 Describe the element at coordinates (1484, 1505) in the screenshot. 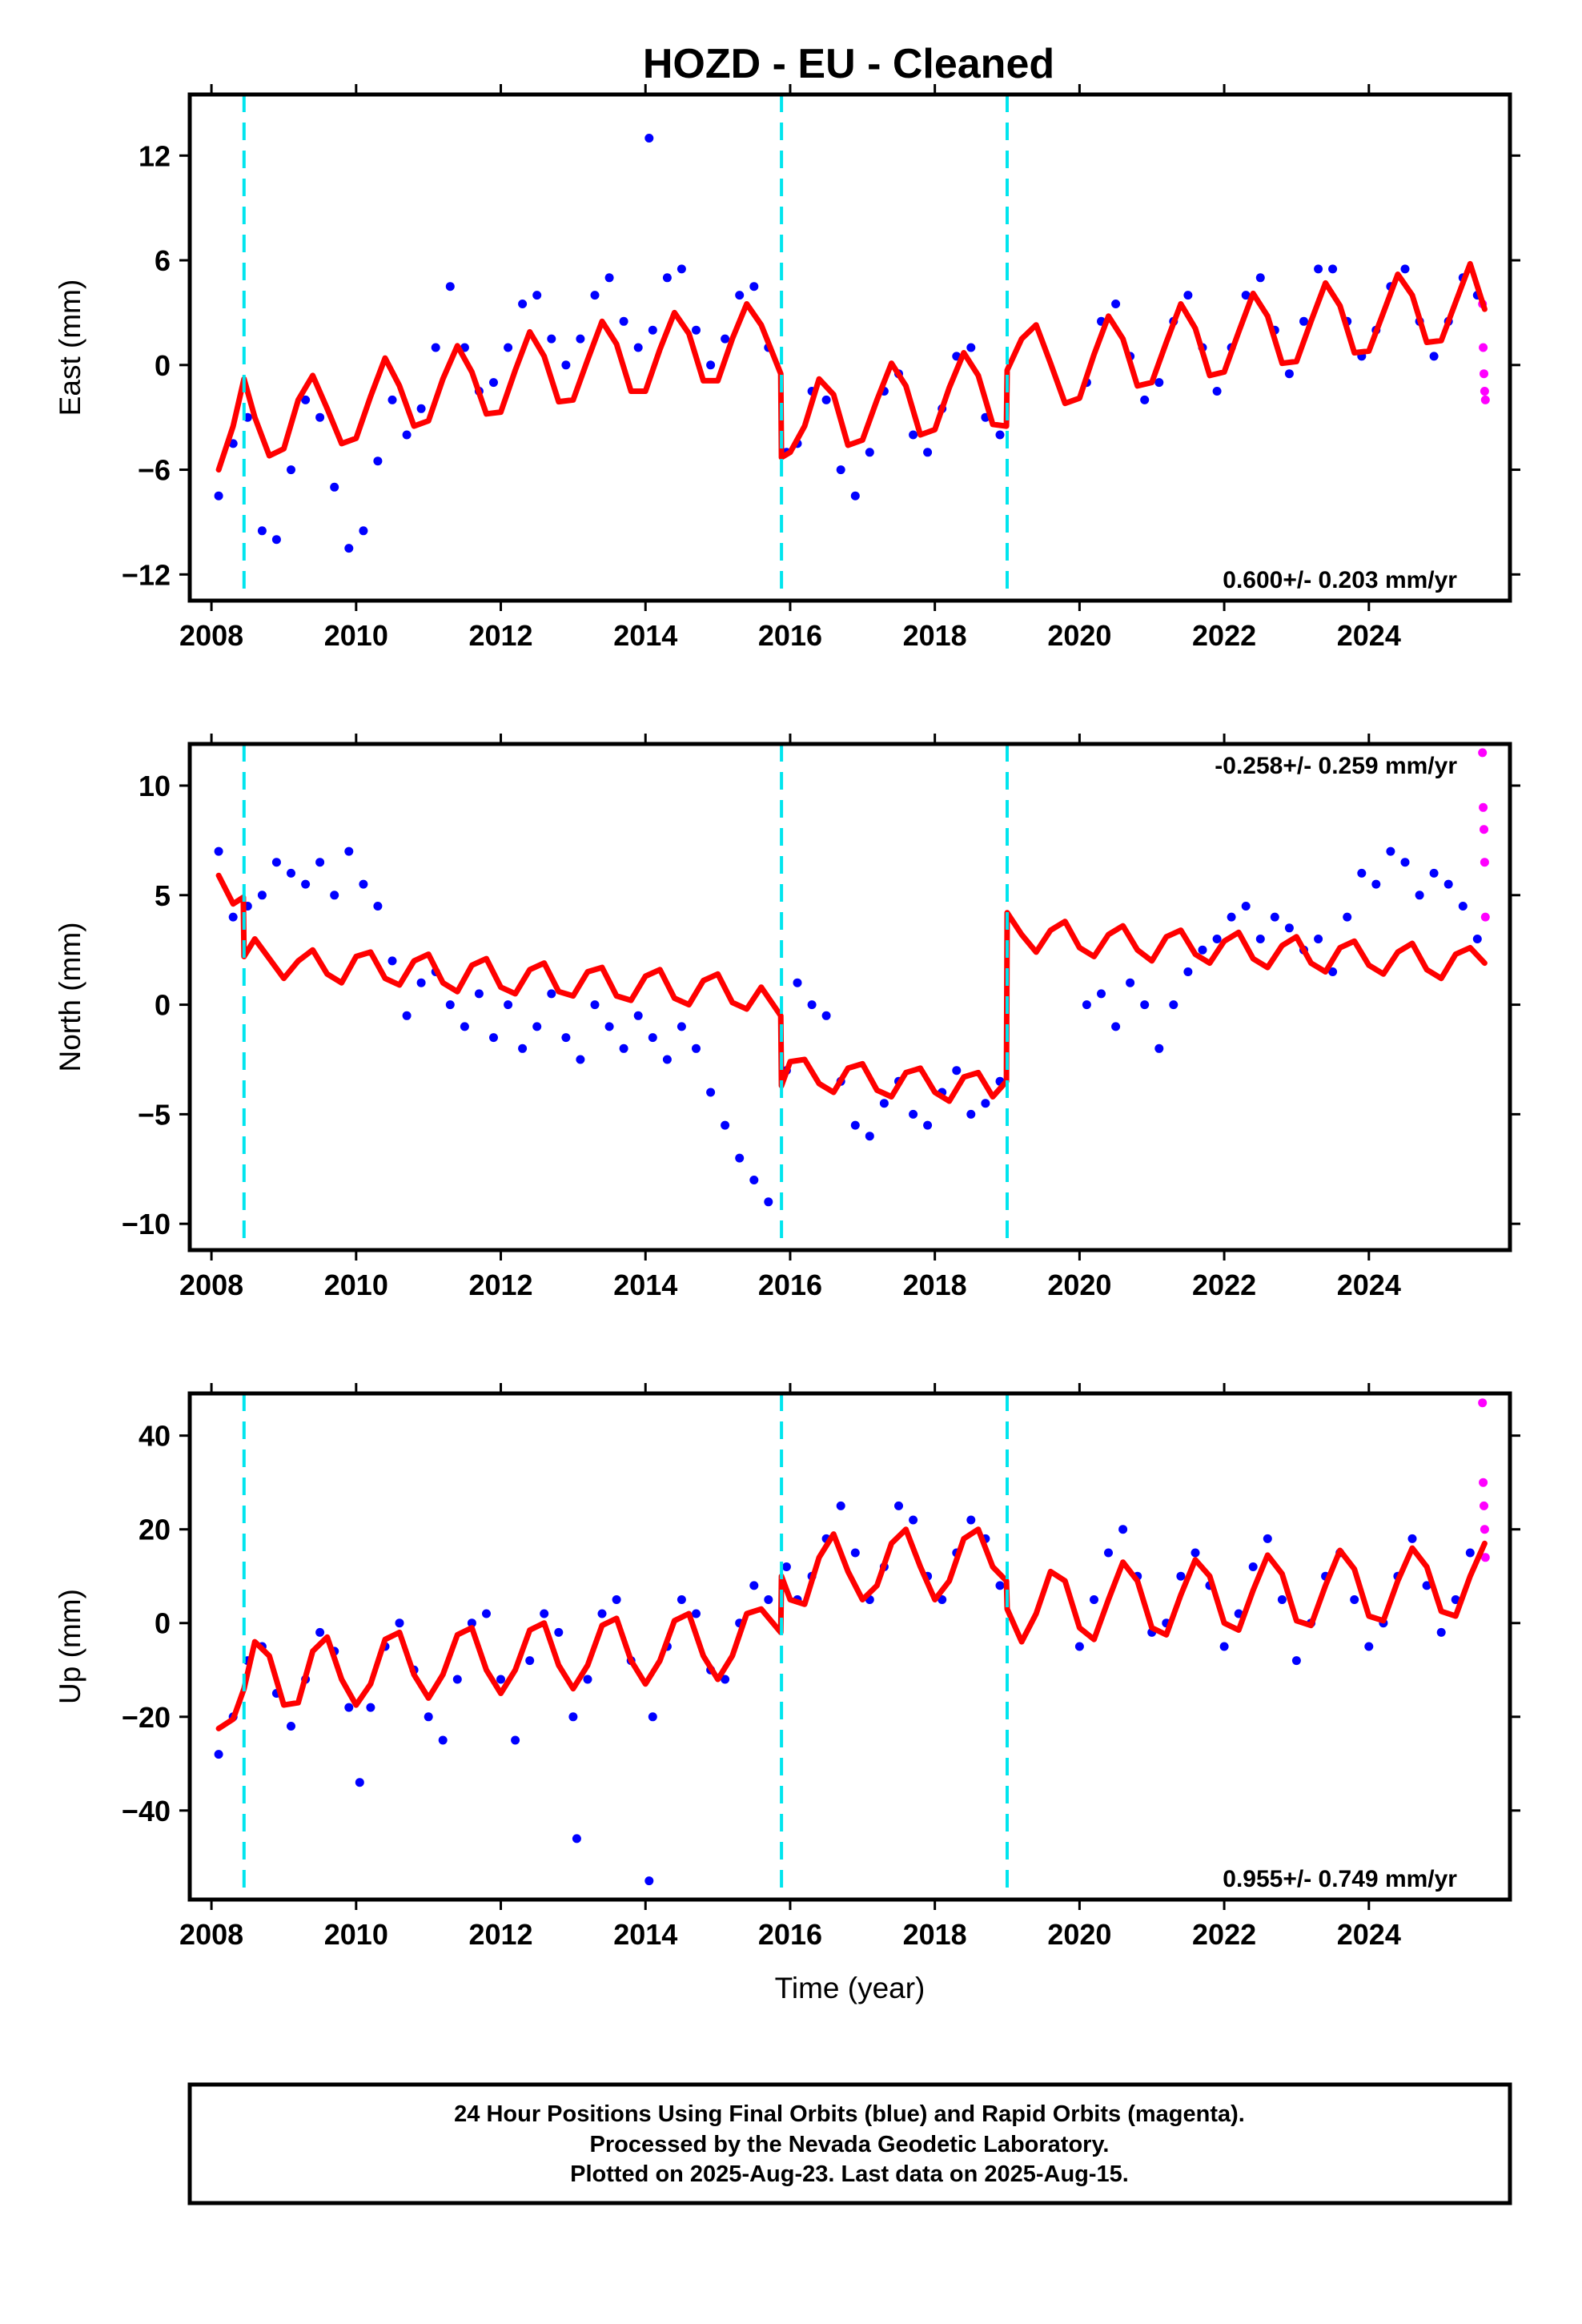

I see `up-rapid-point` at that location.